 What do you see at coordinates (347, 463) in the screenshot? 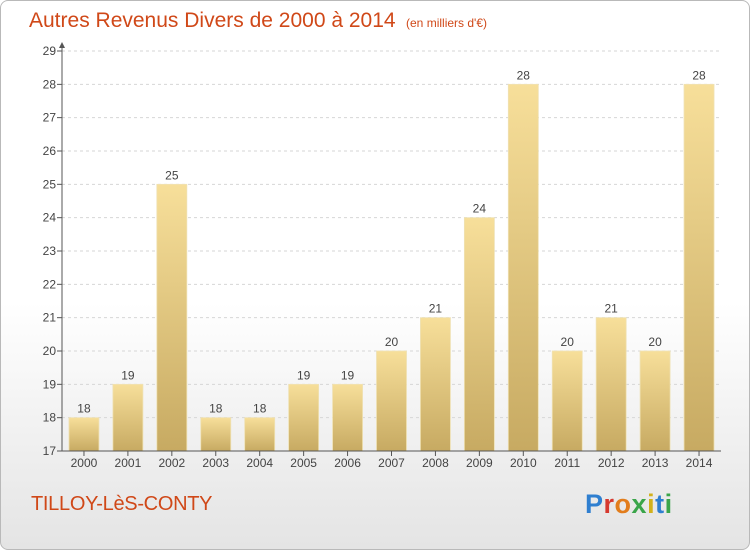
I see `x-tick-label: 2006` at bounding box center [347, 463].